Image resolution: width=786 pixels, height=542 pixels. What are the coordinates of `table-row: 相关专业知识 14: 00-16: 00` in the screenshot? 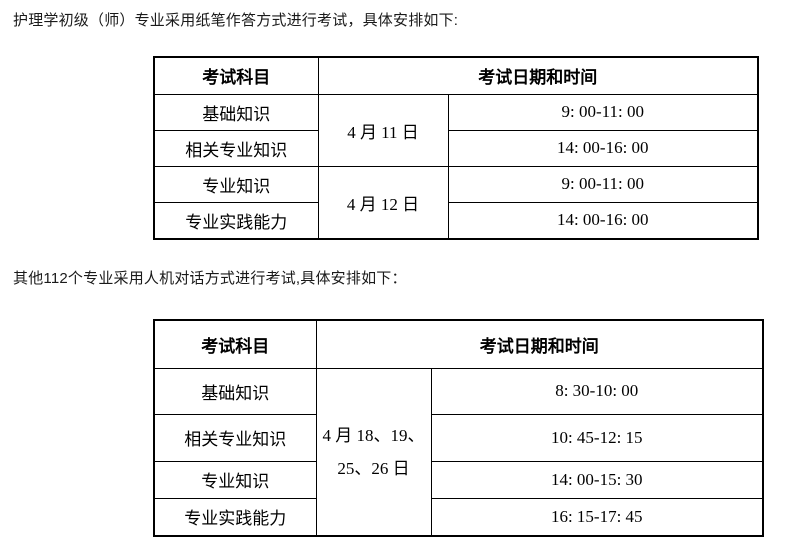 It's located at (456, 148).